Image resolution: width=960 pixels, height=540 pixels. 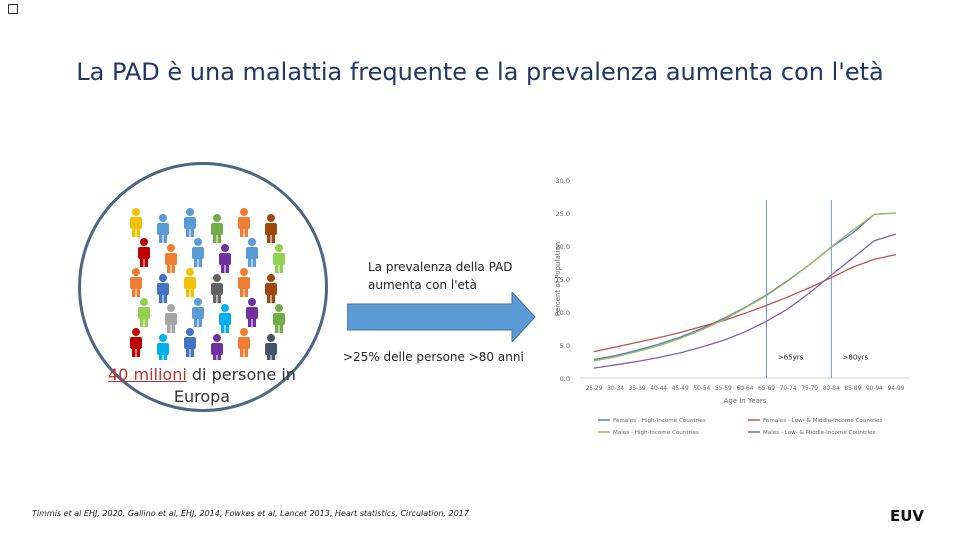 I want to click on y-tick-label: 30.0, so click(x=563, y=181).